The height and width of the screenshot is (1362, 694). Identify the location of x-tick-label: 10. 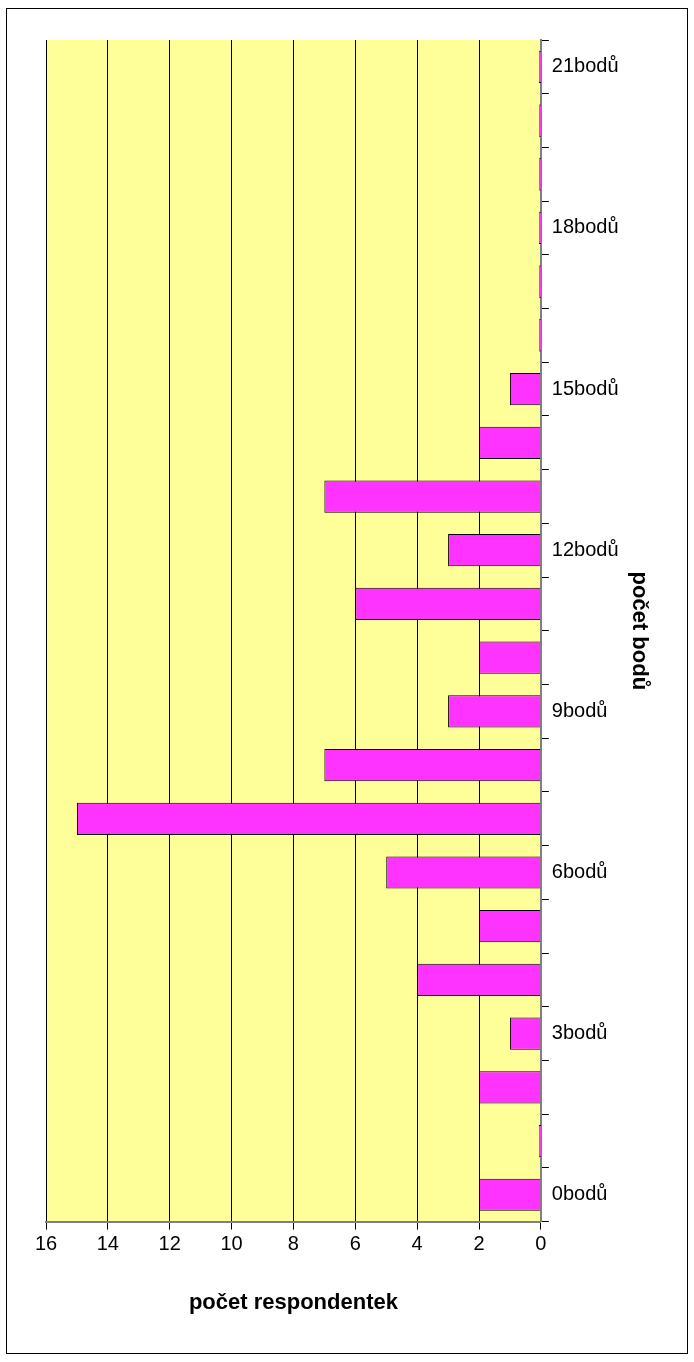
(231, 1243).